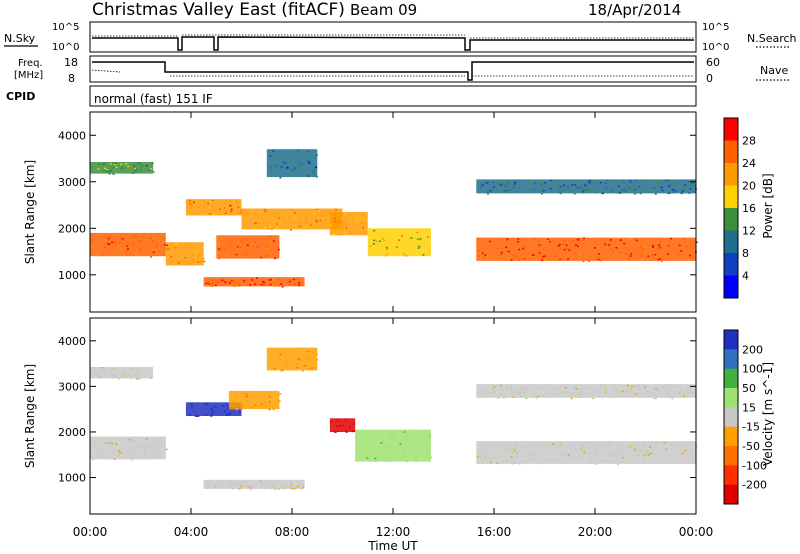  What do you see at coordinates (65, 47) in the screenshot?
I see `noise-tick-left-bottom: 10^0` at bounding box center [65, 47].